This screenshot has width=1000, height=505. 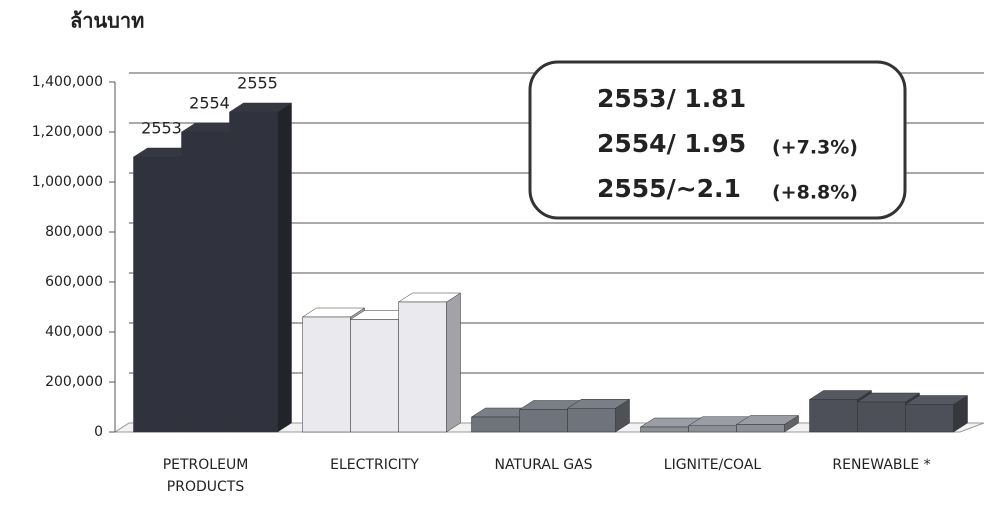 What do you see at coordinates (67, 182) in the screenshot?
I see `y-tick-label: 1,000,000` at bounding box center [67, 182].